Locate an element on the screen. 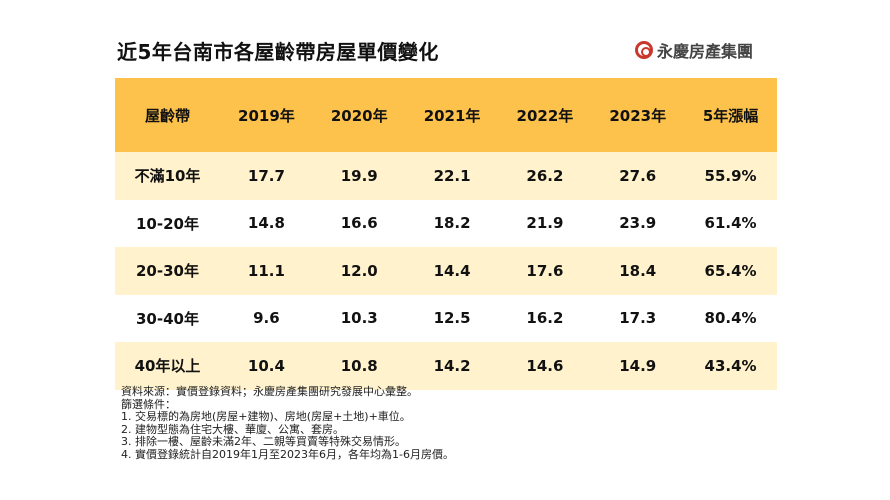 The height and width of the screenshot is (500, 890). table-cell: 17.3 is located at coordinates (638, 318).